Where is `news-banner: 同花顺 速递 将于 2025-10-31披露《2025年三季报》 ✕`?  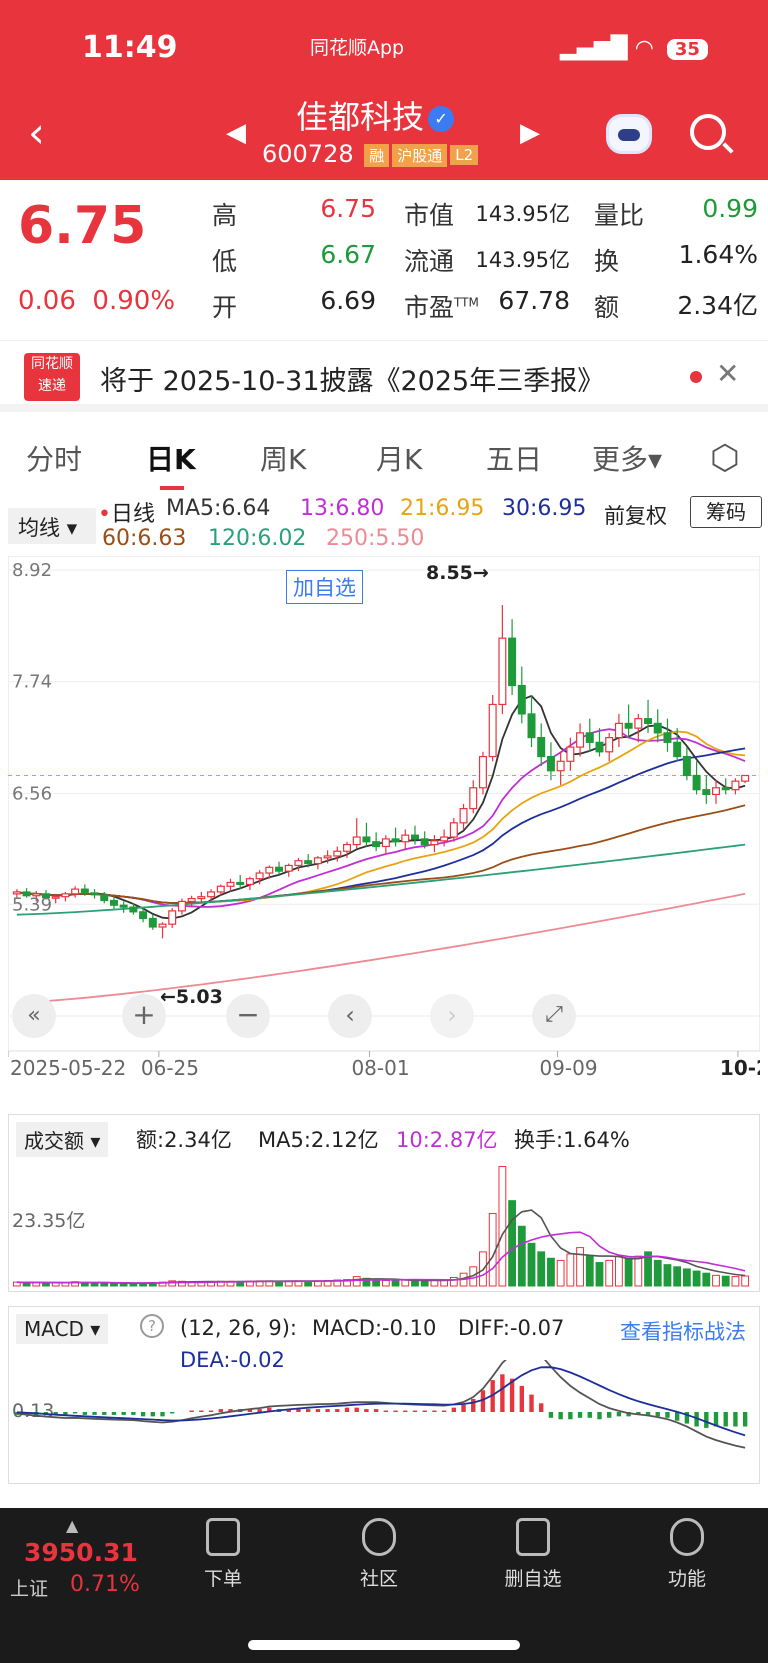
news-banner: 同花顺 速递 将于 2025-10-31披露《2025年三季报》 ✕ is located at coordinates (384, 376).